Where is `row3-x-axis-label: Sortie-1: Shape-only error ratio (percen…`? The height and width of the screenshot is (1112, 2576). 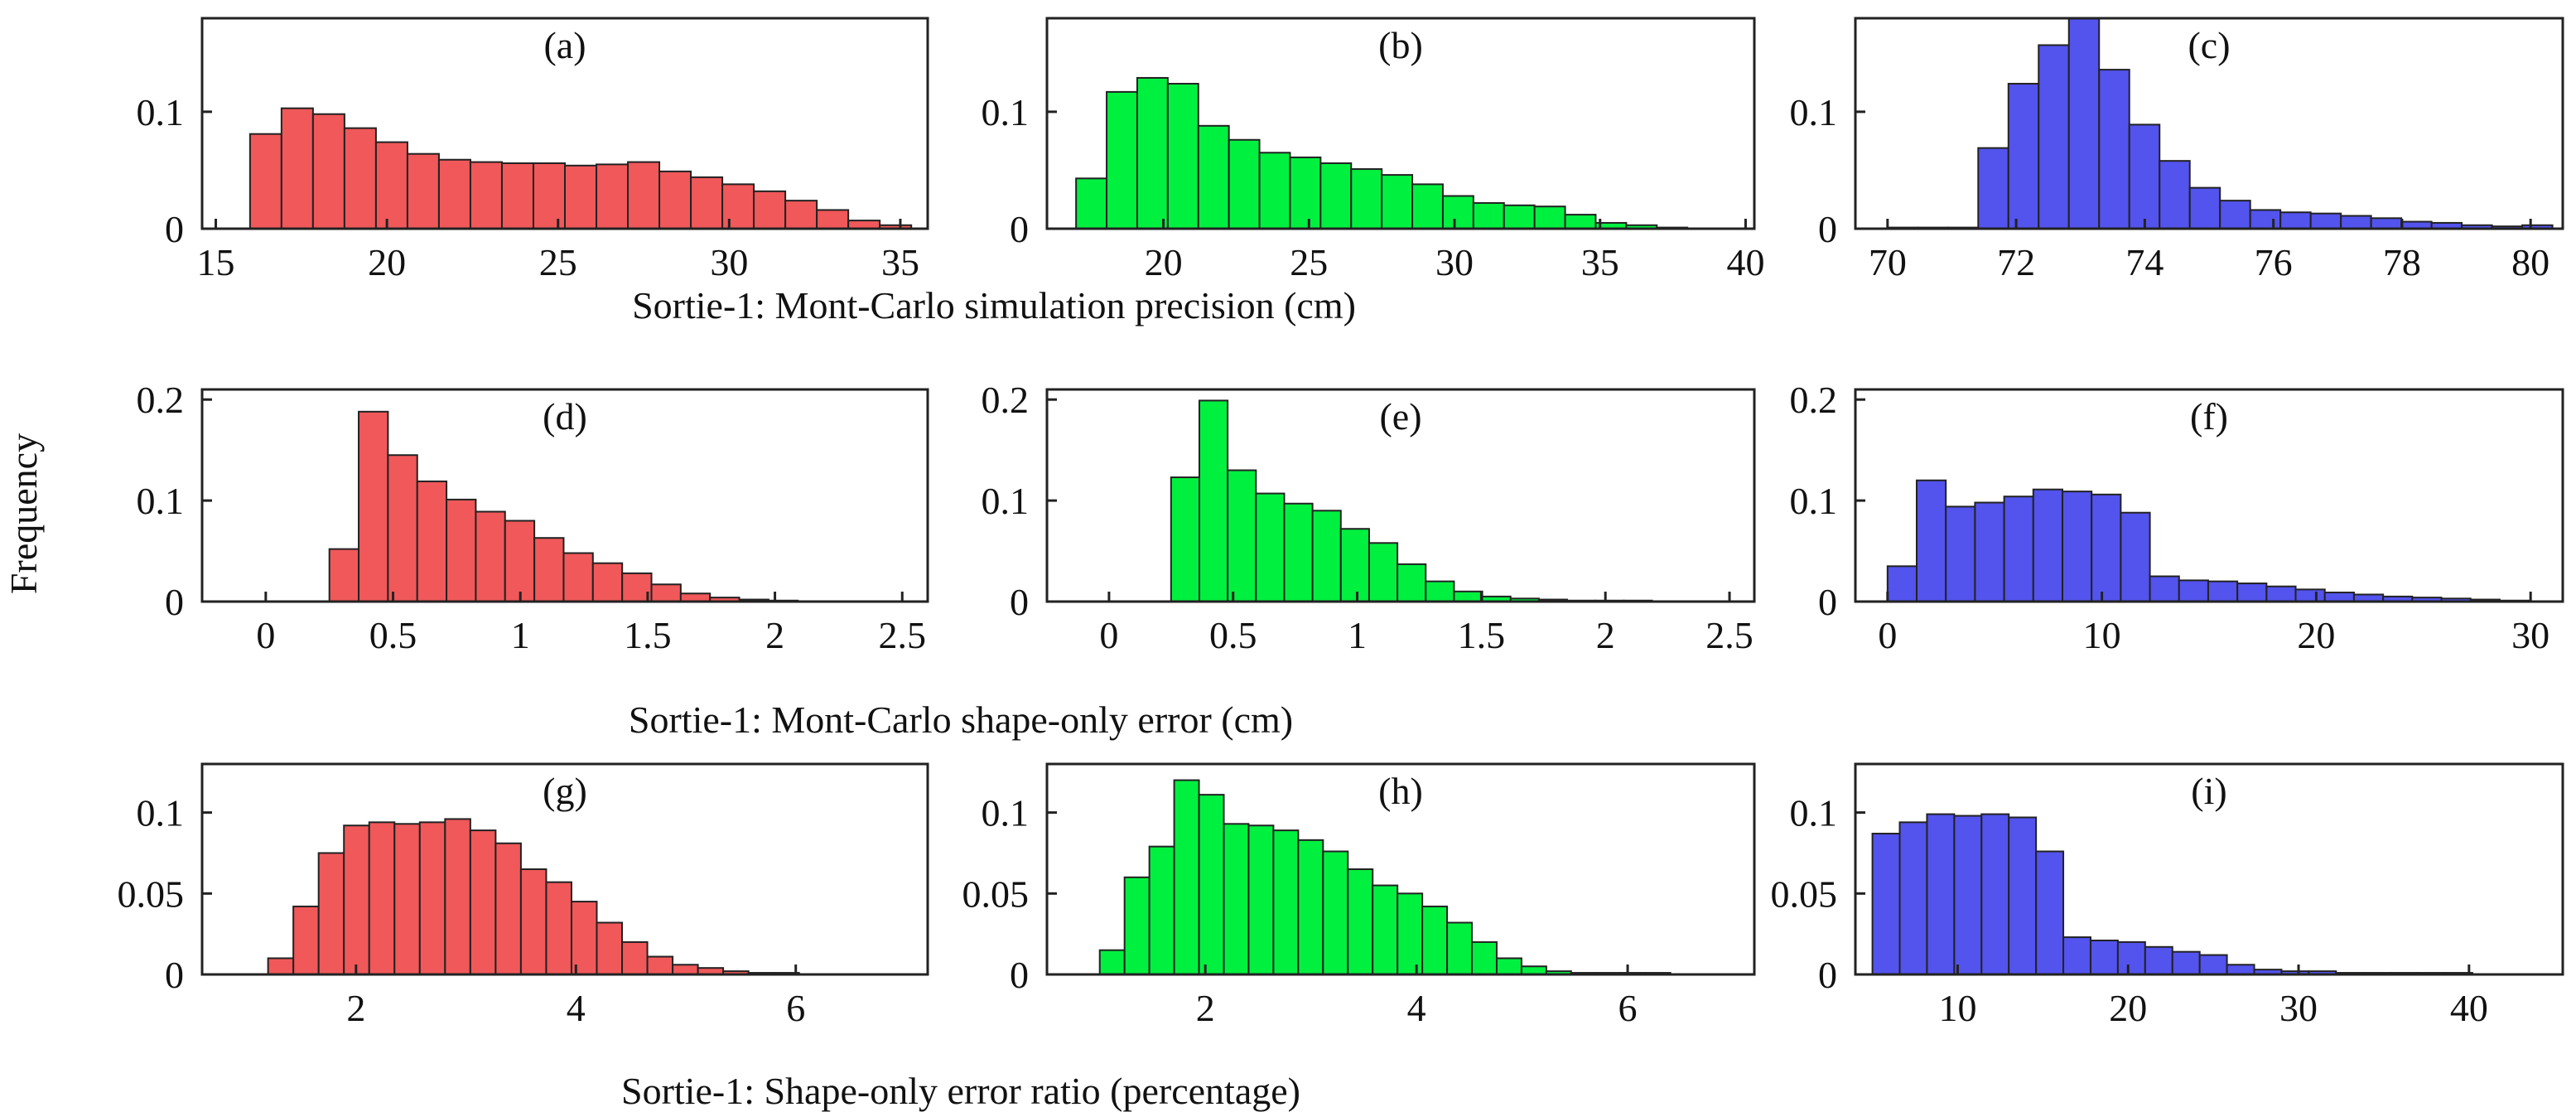 row3-x-axis-label: Sortie-1: Shape-only error ratio (percen… is located at coordinates (960, 1091).